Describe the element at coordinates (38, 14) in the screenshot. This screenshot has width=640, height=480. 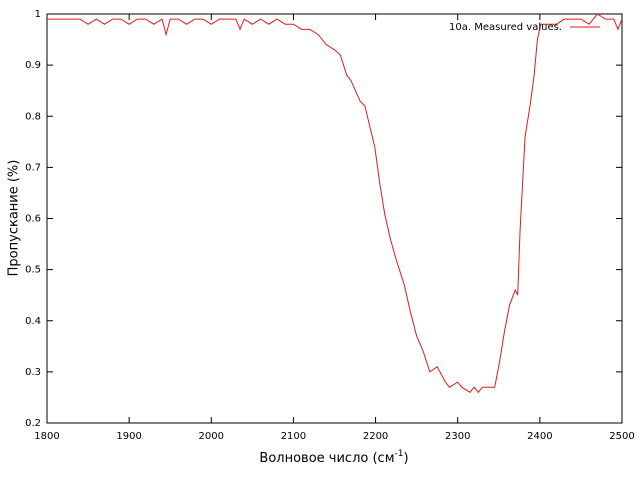
I see `y-tick-label: 1` at that location.